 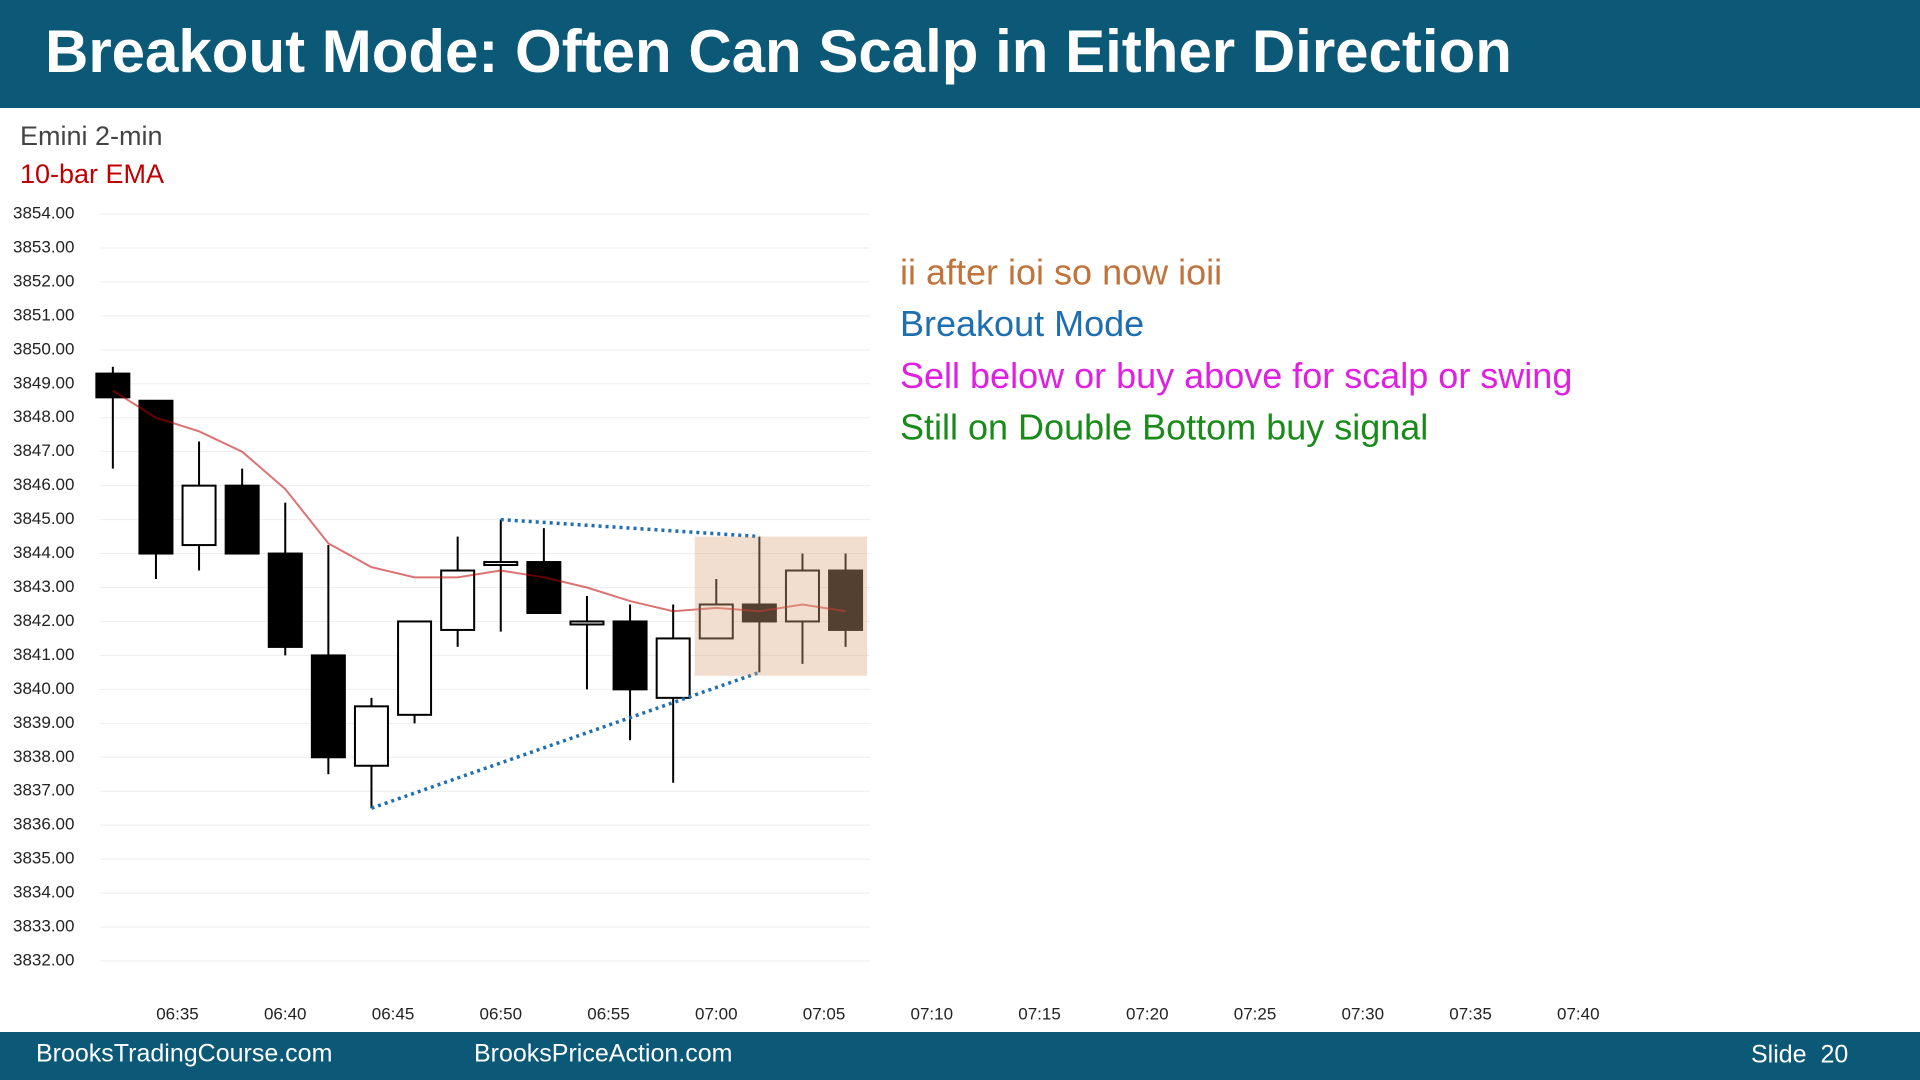 What do you see at coordinates (500, 1013) in the screenshot?
I see `x-tick-label: 06:50` at bounding box center [500, 1013].